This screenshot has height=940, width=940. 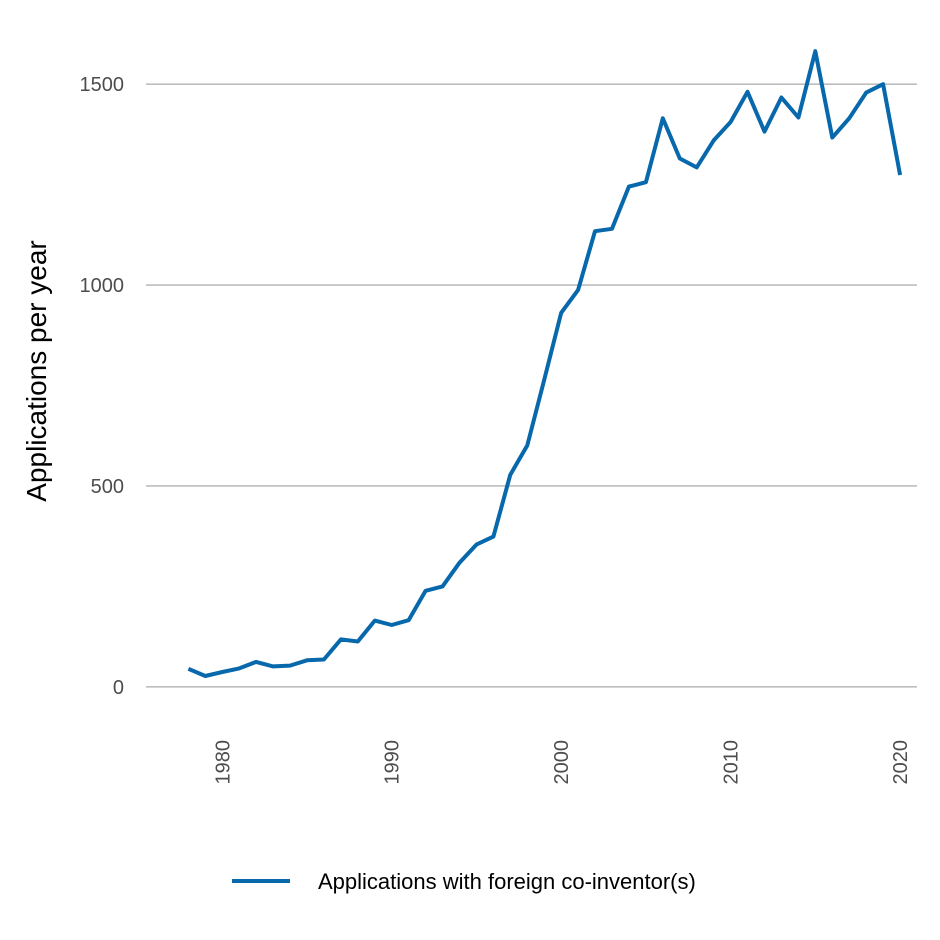 What do you see at coordinates (901, 762) in the screenshot?
I see `x-tick-label: 2020` at bounding box center [901, 762].